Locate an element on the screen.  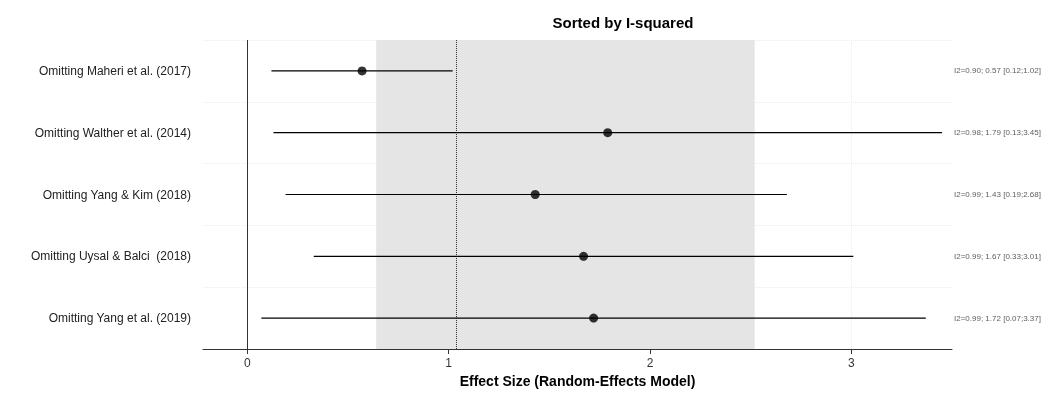
data-label: I2=0.98; 1.79 [0.13;3.45] is located at coordinates (997, 133).